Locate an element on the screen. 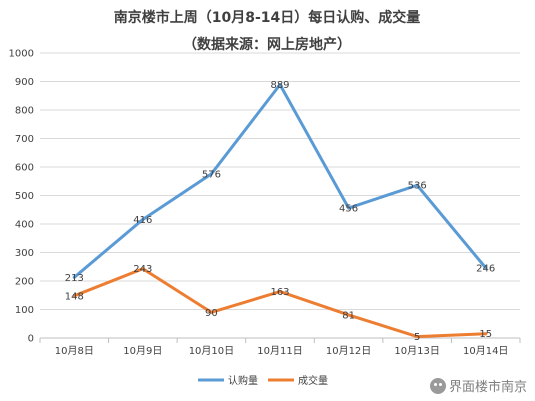 Image resolution: width=535 pixels, height=401 pixels. y-tick-label: 500 is located at coordinates (24, 196).